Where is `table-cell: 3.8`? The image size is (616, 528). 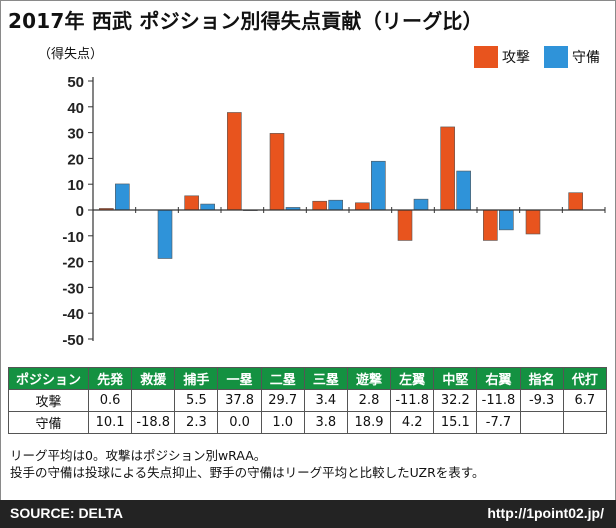
table-cell: 3.8 is located at coordinates (325, 422).